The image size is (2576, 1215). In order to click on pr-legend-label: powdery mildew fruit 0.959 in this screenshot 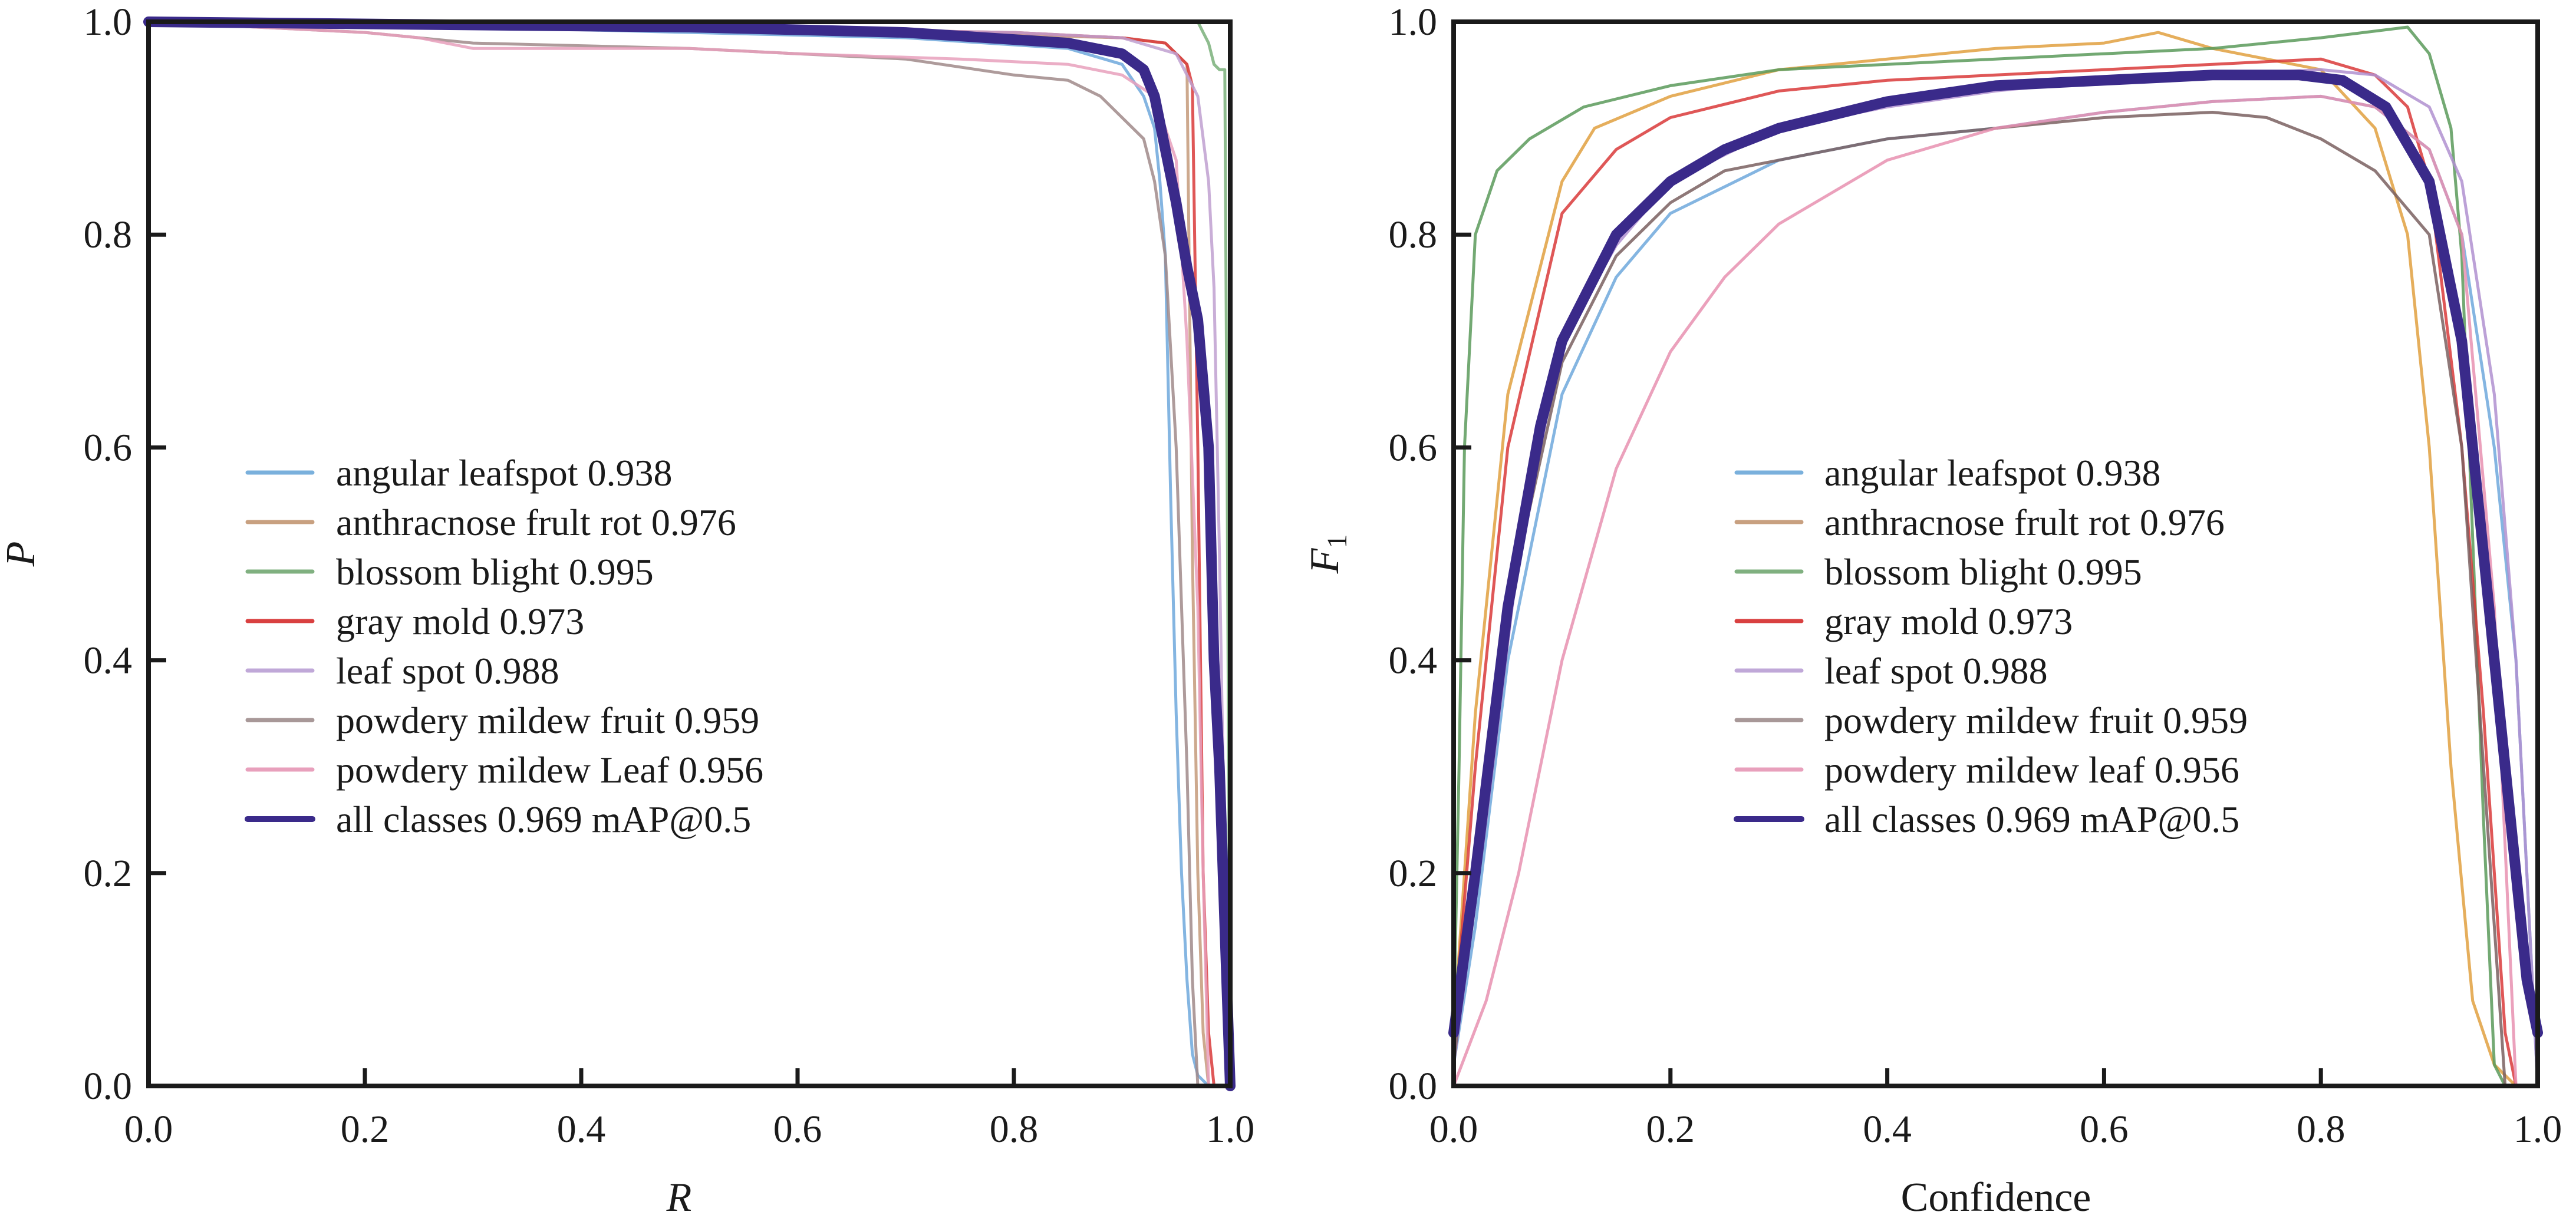, I will do `click(547, 720)`.